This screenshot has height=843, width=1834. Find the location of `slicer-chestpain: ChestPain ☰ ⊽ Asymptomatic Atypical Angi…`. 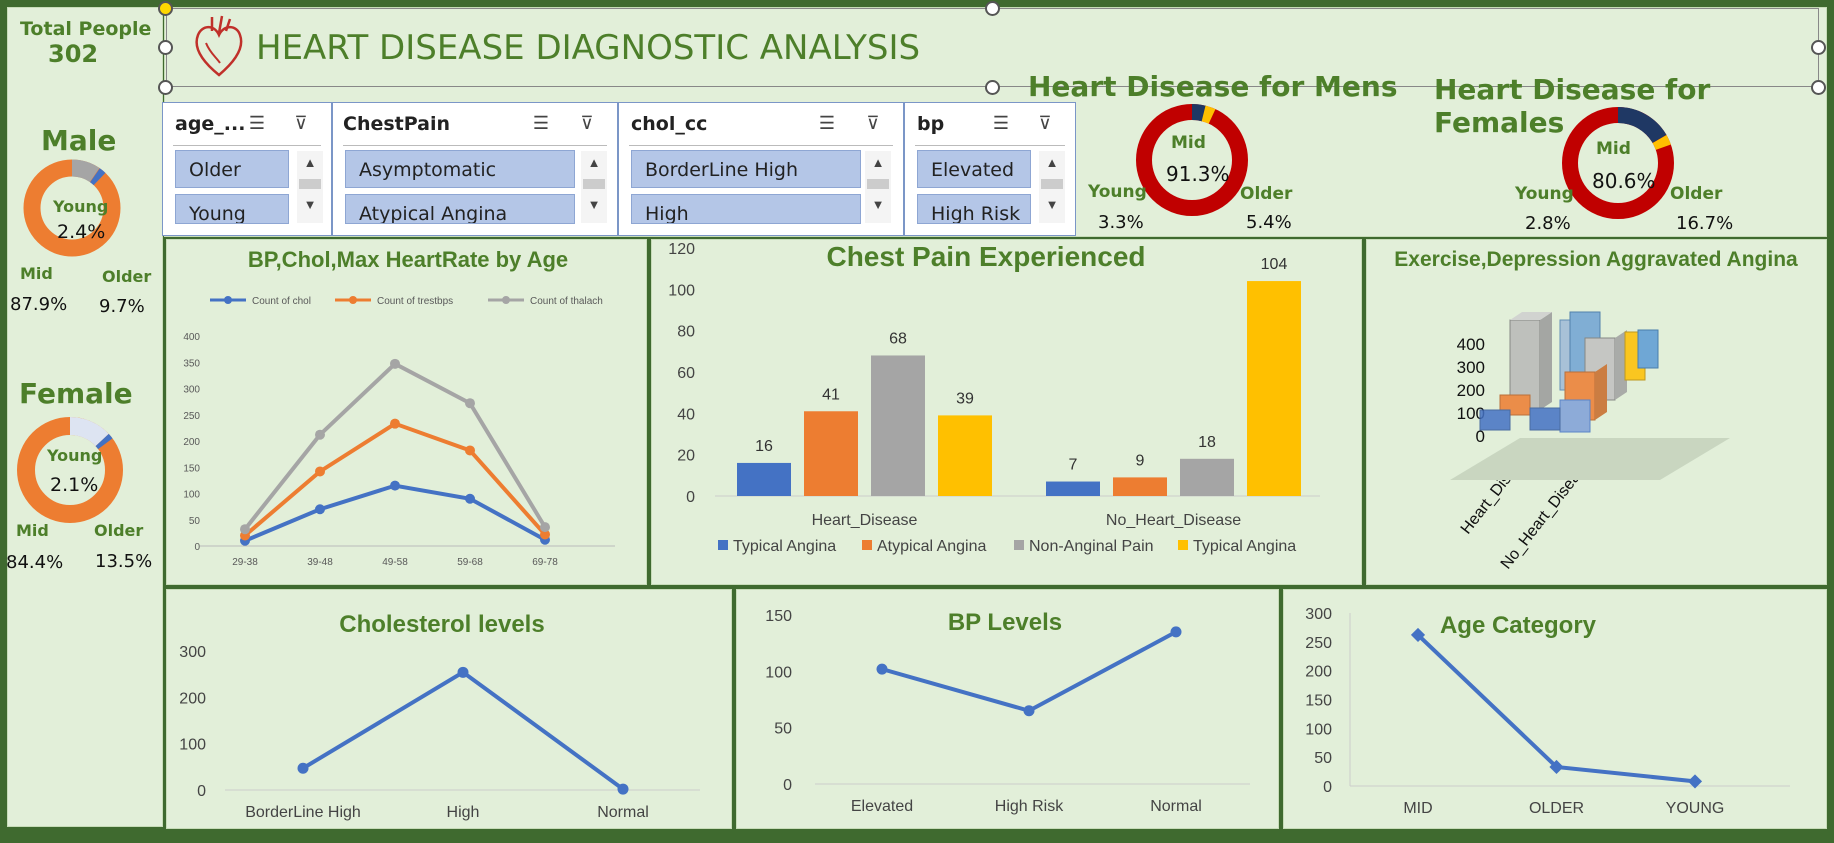

slicer-chestpain: ChestPain ☰ ⊽ Asymptomatic Atypical Angi… is located at coordinates (475, 169).